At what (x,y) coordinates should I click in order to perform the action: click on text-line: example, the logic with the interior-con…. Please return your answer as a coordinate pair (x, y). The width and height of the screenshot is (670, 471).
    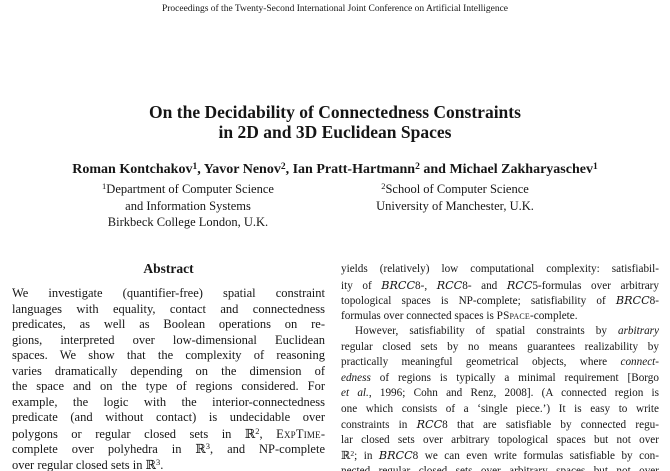
    Looking at the image, I should click on (168, 401).